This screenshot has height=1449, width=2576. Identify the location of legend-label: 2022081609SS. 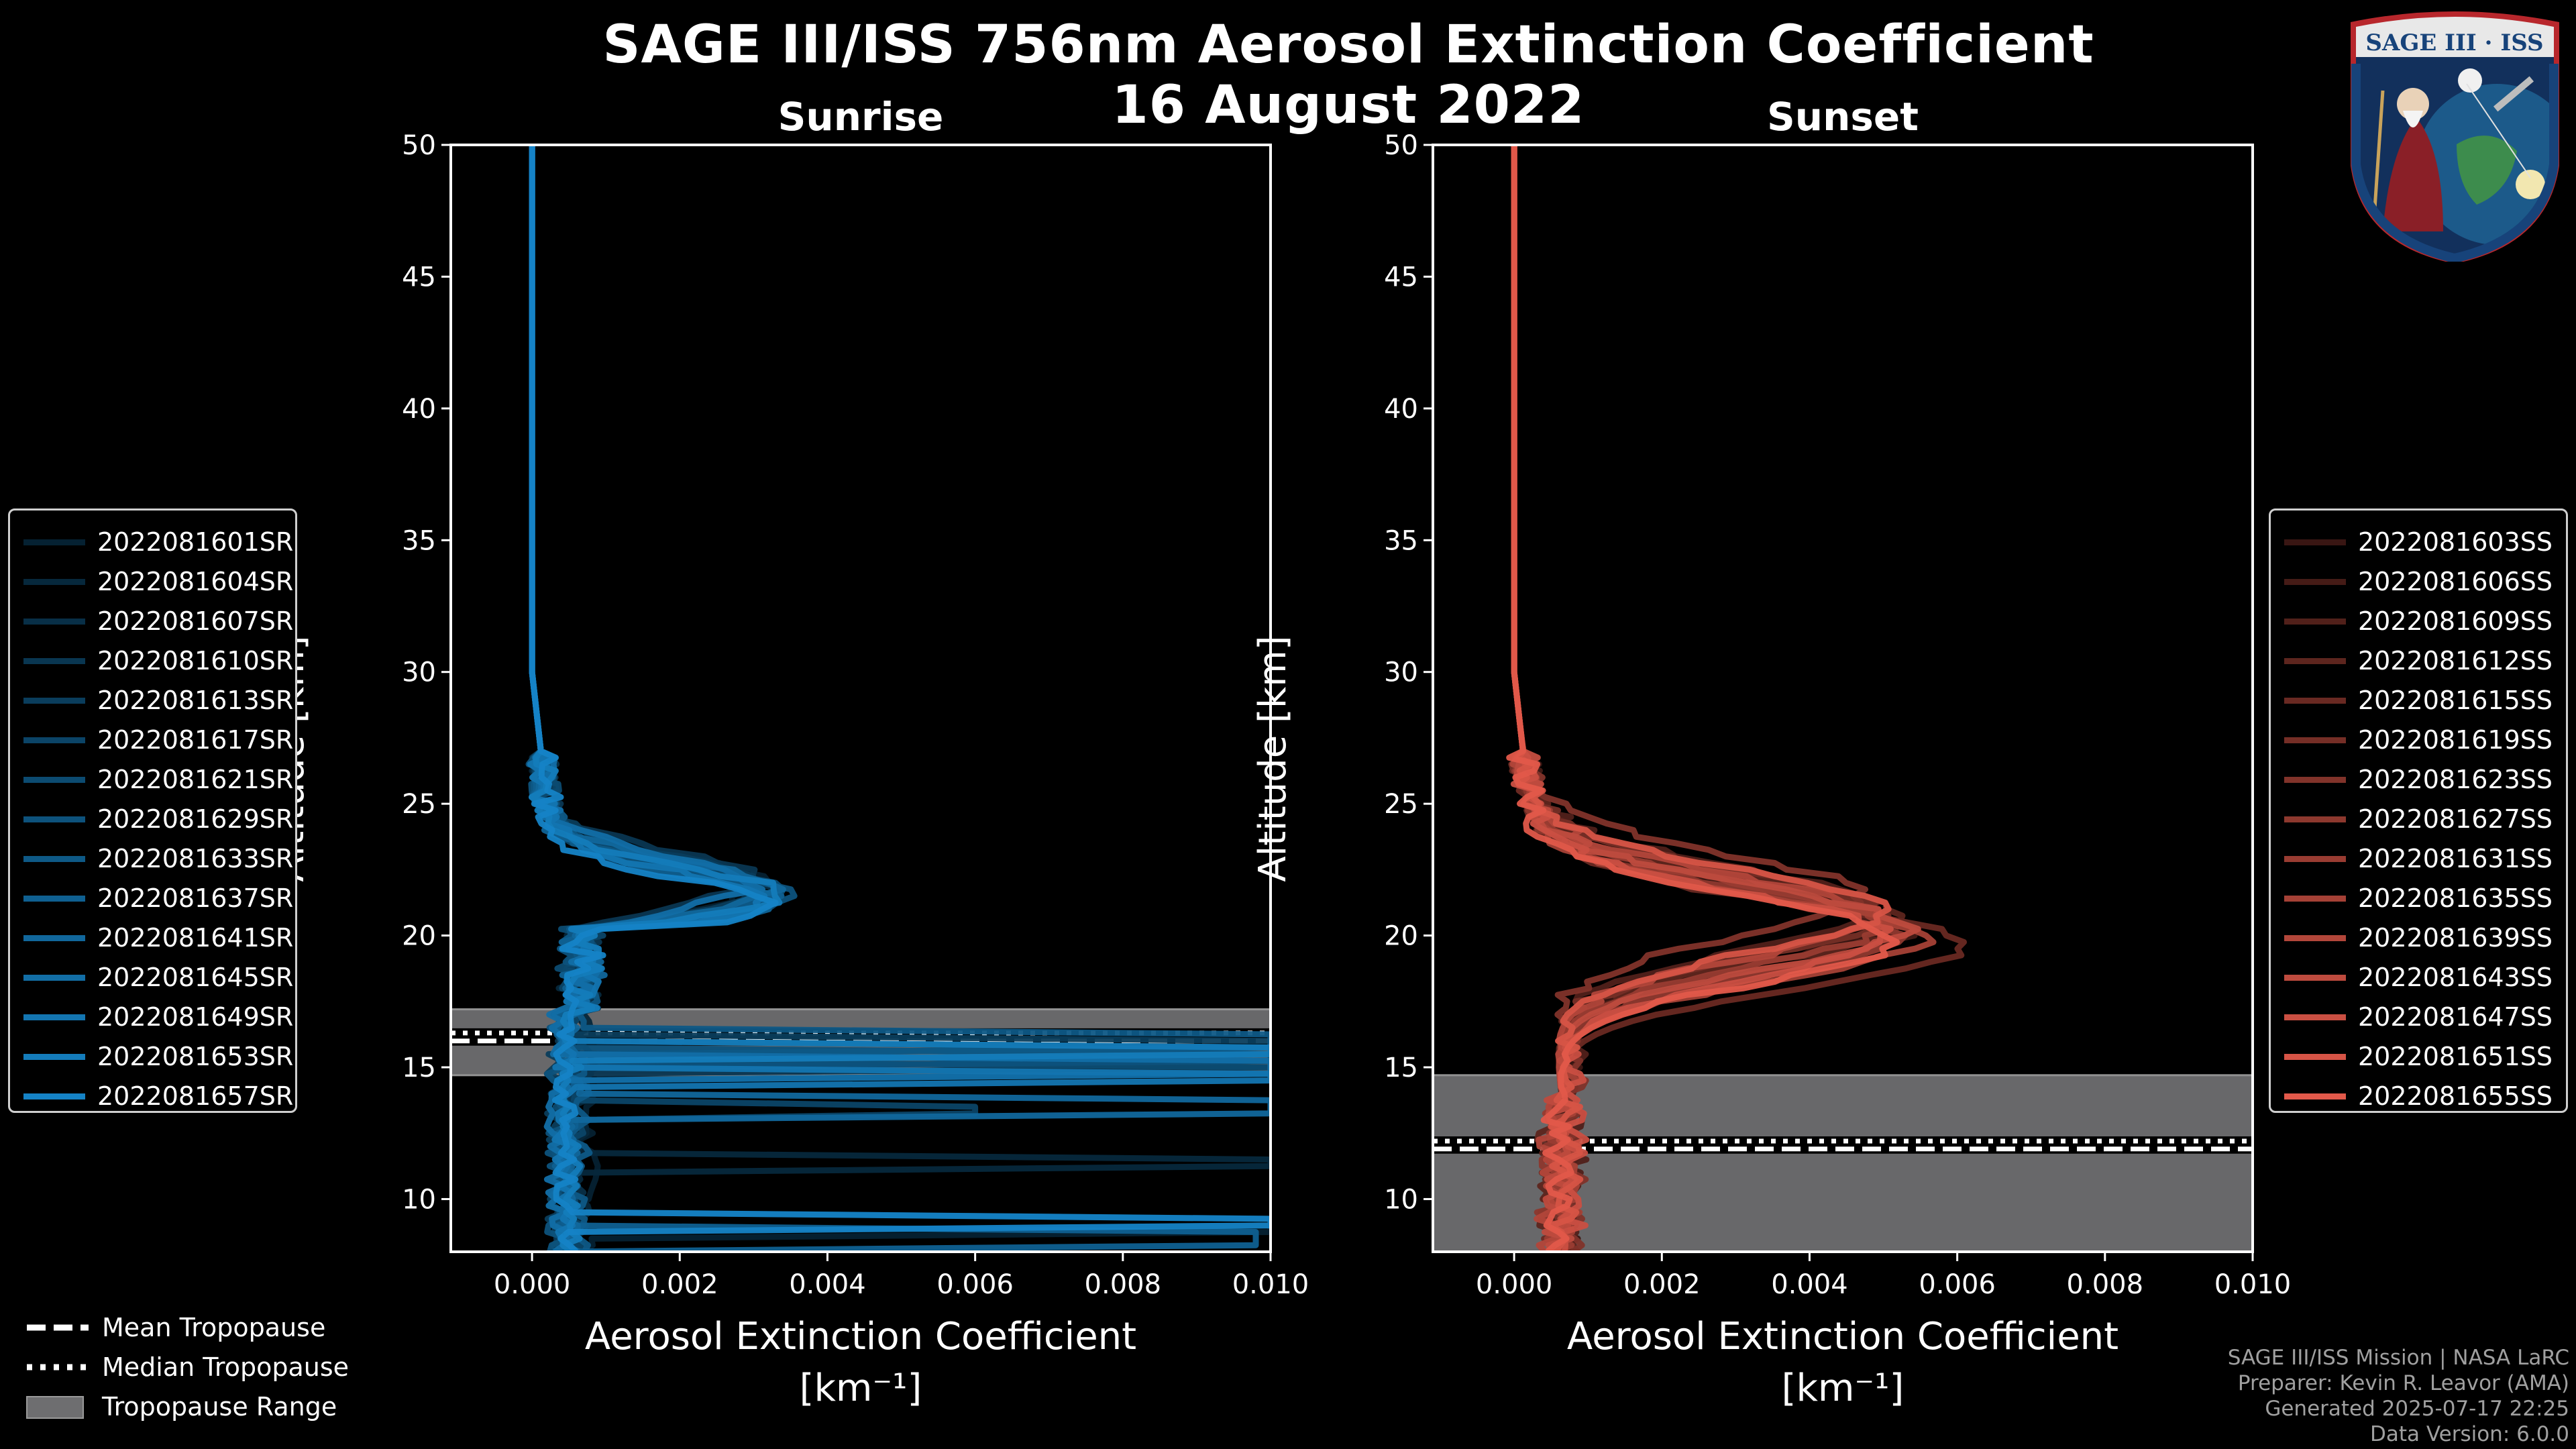
(2455, 621).